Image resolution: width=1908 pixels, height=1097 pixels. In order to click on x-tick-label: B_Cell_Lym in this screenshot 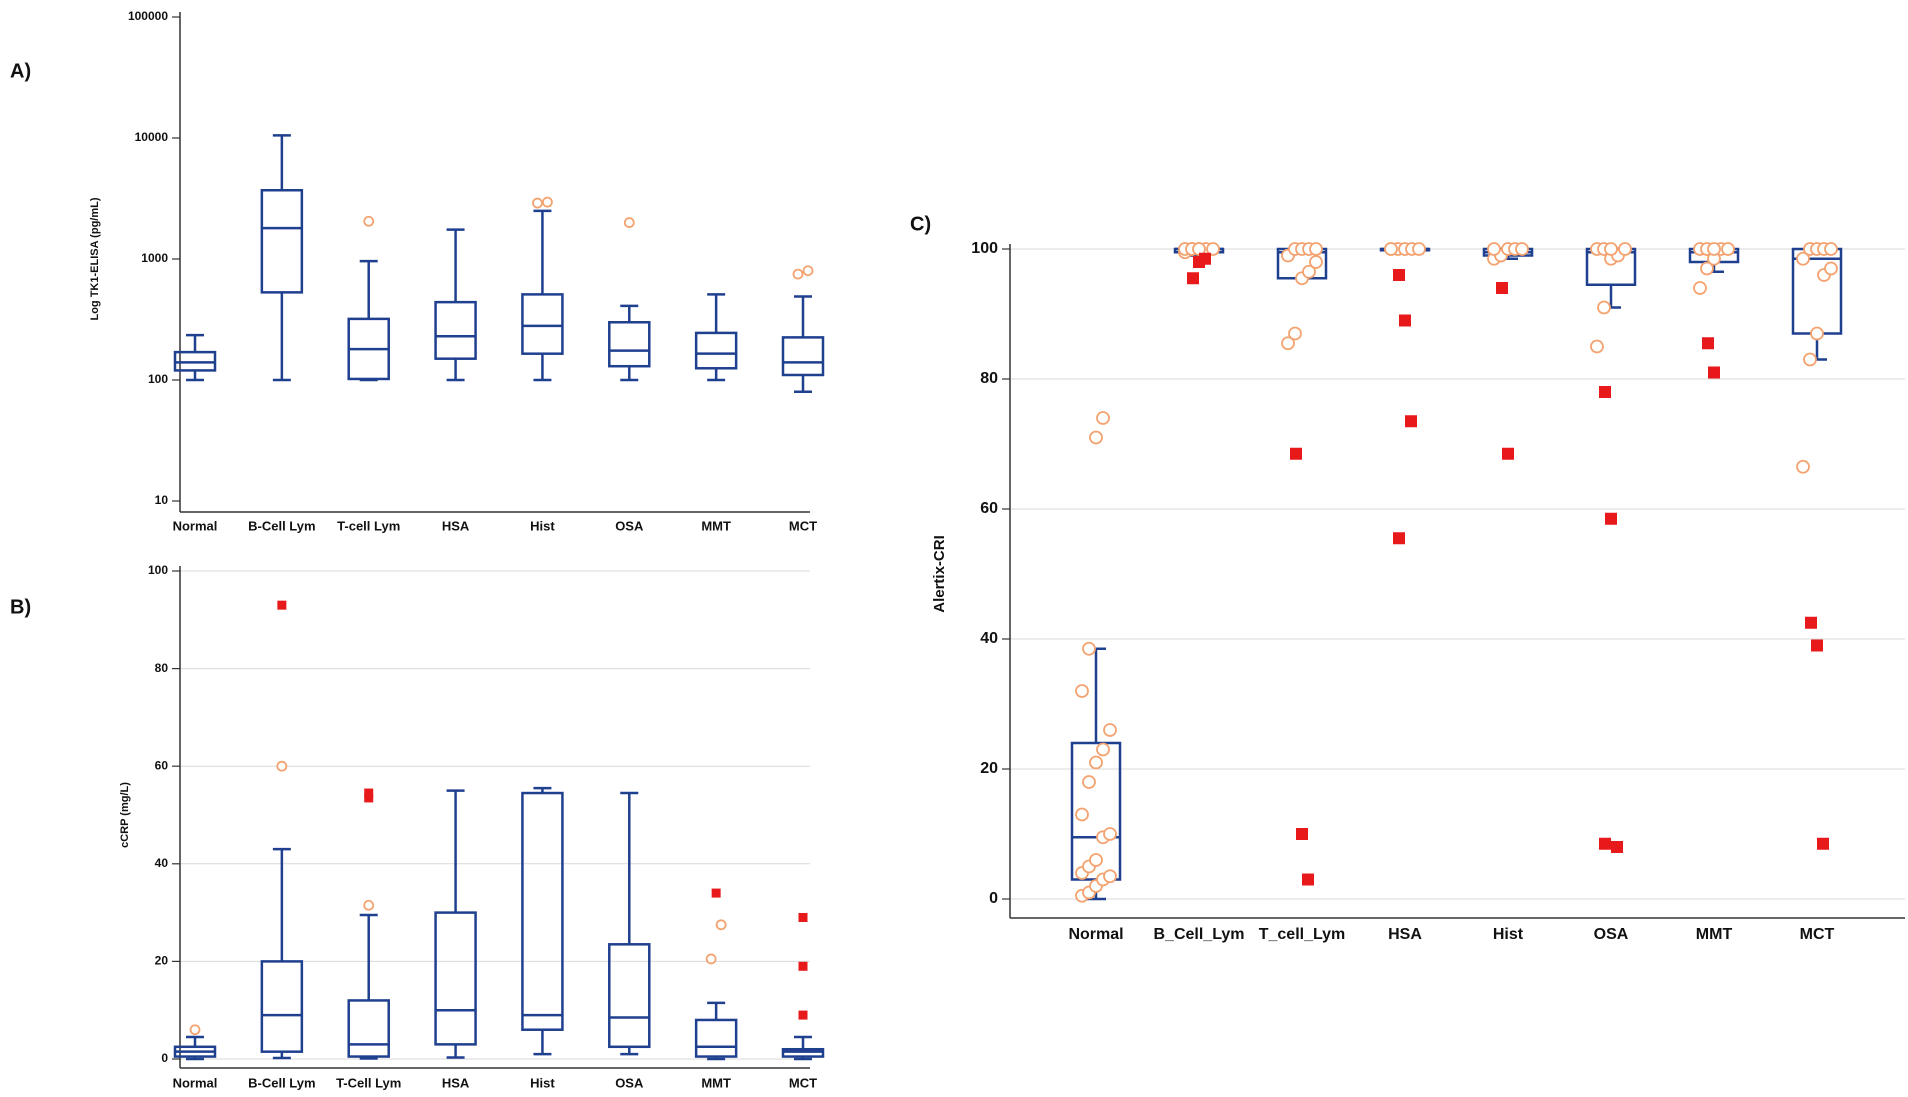, I will do `click(1199, 934)`.